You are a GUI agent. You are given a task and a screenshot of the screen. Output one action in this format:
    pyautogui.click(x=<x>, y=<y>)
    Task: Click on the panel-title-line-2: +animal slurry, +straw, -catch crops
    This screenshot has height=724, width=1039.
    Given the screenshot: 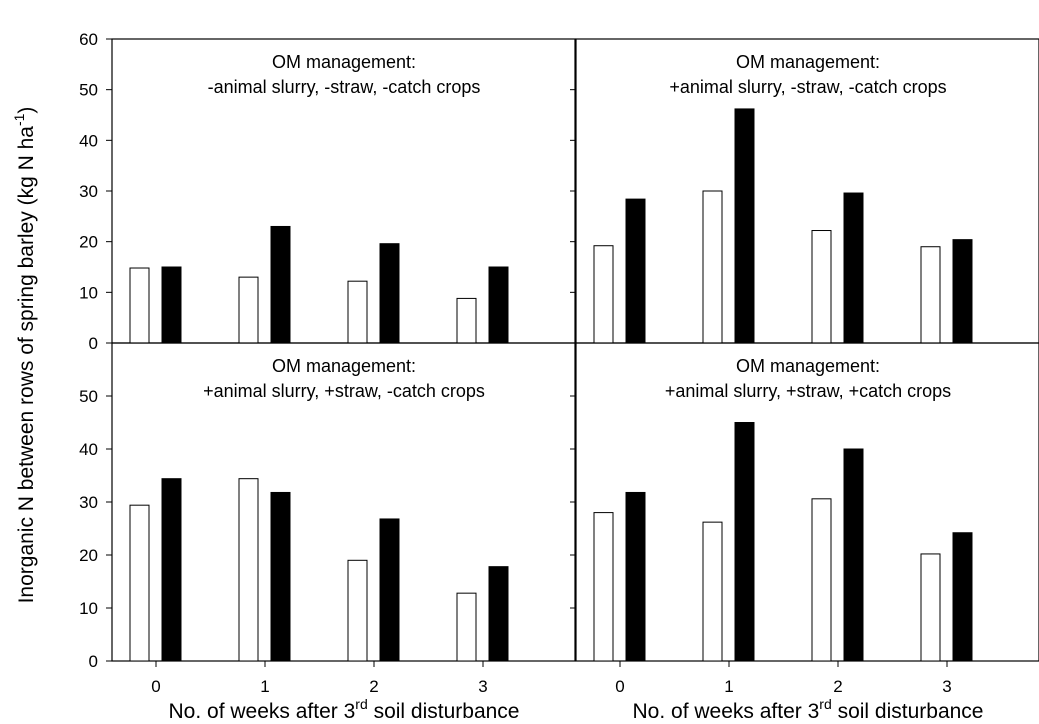 What is the action you would take?
    pyautogui.click(x=344, y=391)
    